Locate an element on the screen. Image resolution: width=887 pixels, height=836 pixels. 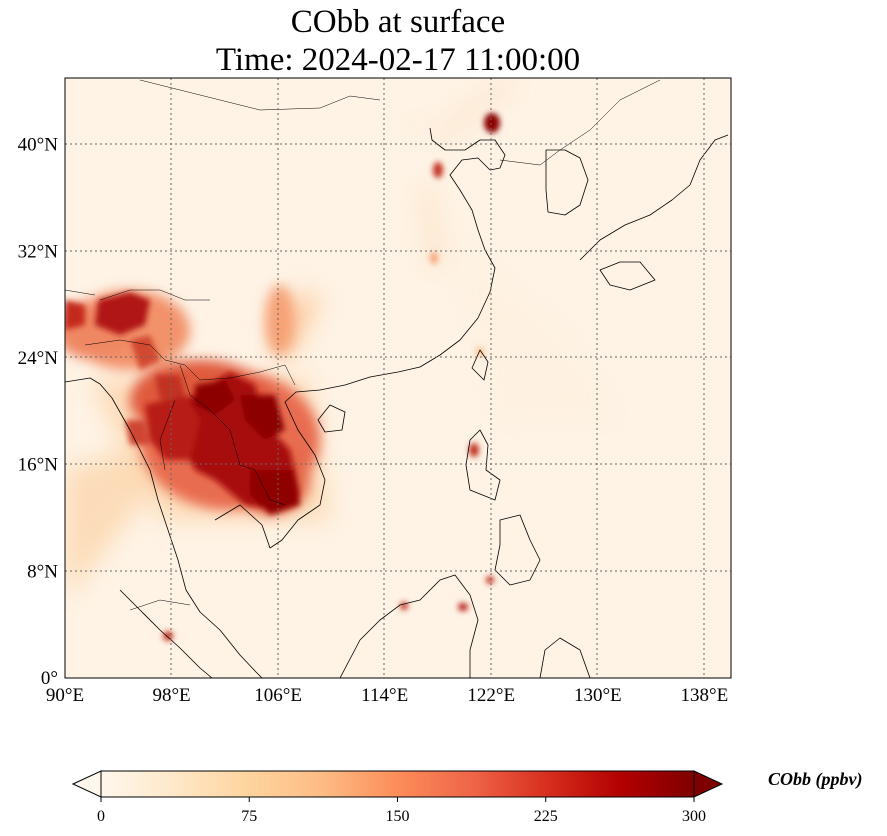
lat-tick-label: 24°N is located at coordinates (38, 358).